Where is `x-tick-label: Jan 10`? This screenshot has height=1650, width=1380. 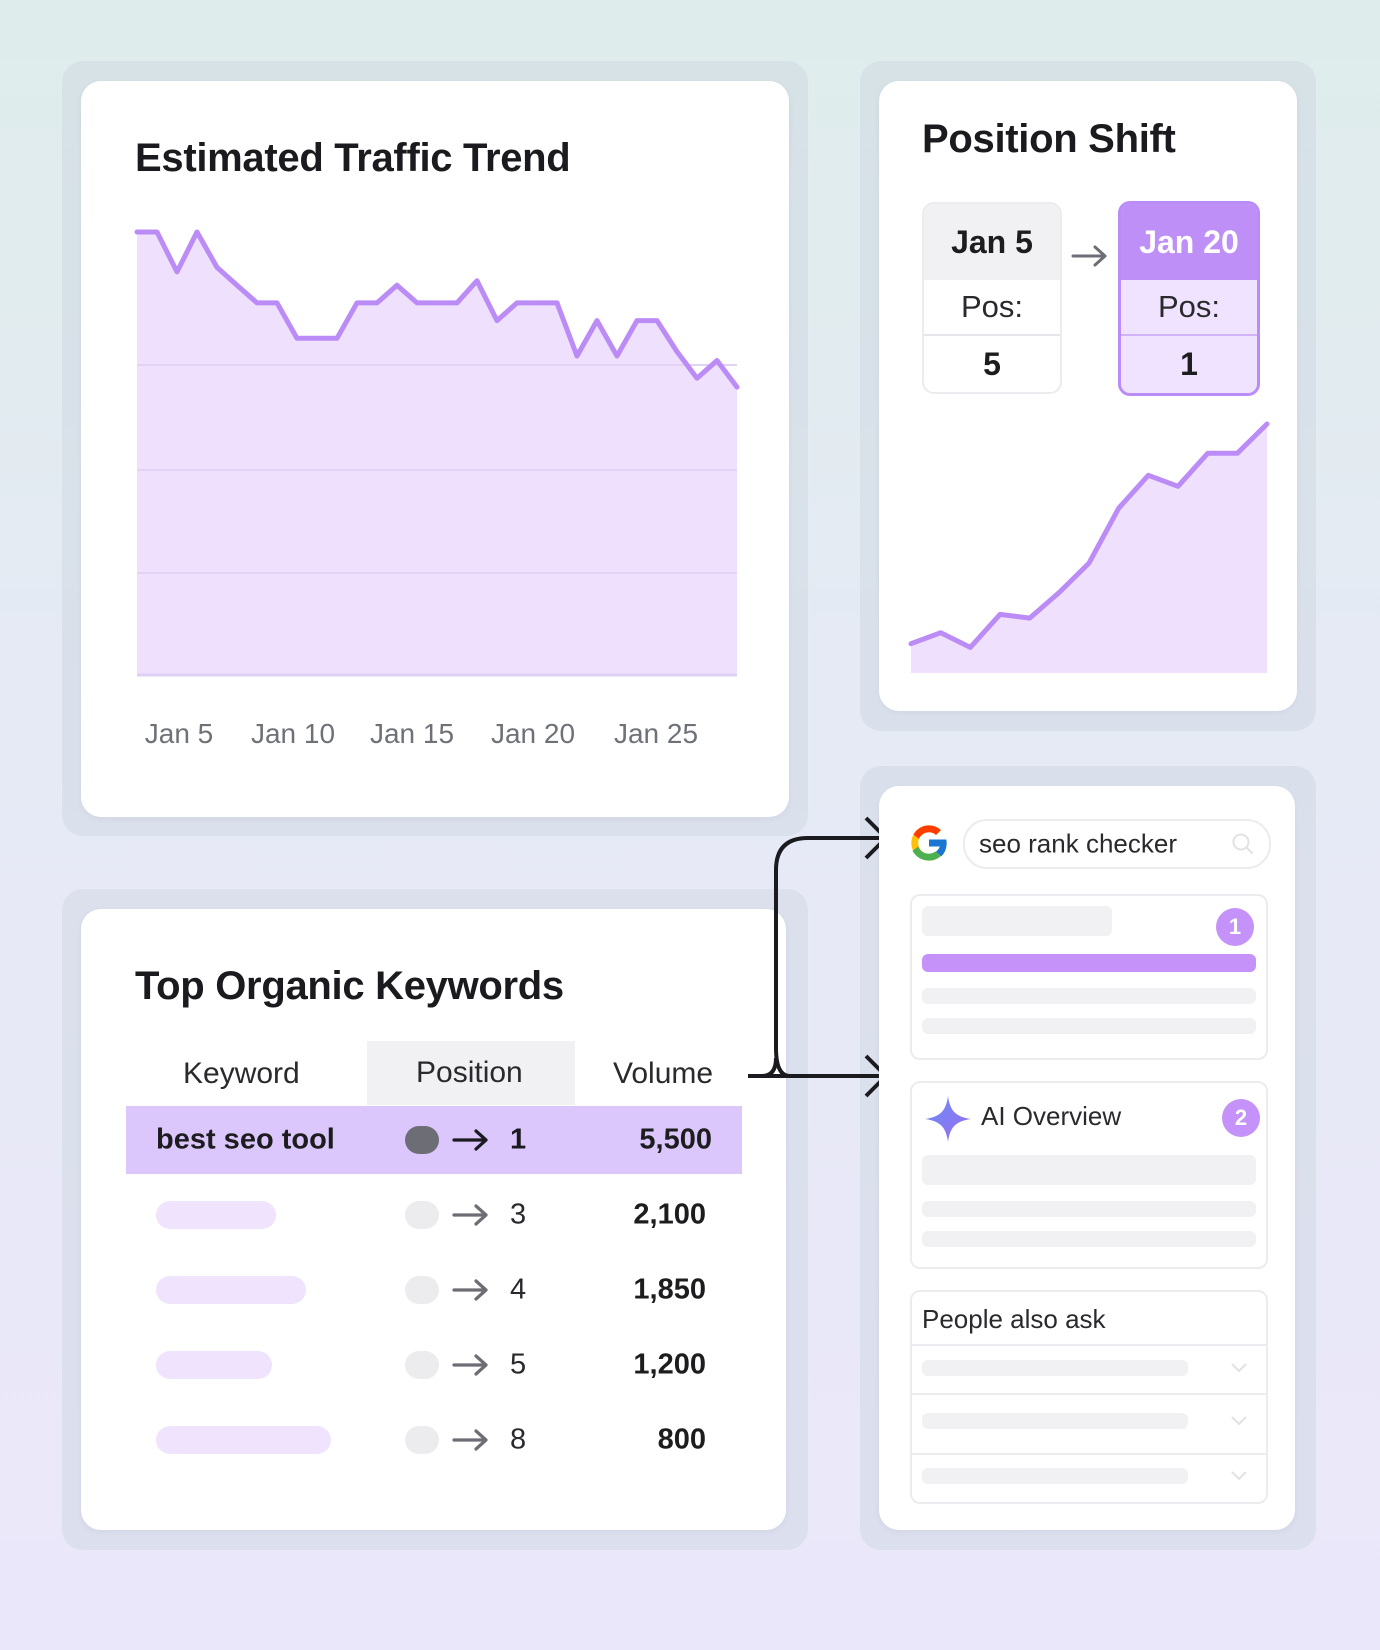
x-tick-label: Jan 10 is located at coordinates (293, 733).